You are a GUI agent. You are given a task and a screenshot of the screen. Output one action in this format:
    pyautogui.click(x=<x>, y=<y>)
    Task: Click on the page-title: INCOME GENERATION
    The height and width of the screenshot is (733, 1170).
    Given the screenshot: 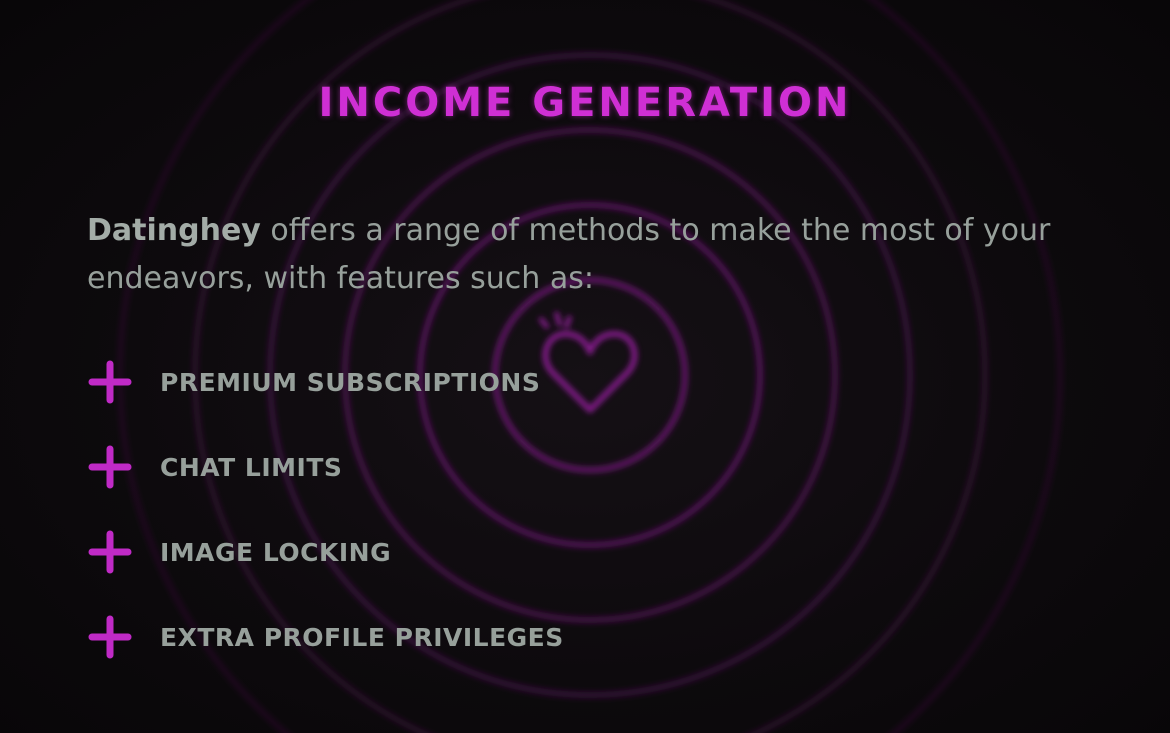 What is the action you would take?
    pyautogui.click(x=585, y=103)
    